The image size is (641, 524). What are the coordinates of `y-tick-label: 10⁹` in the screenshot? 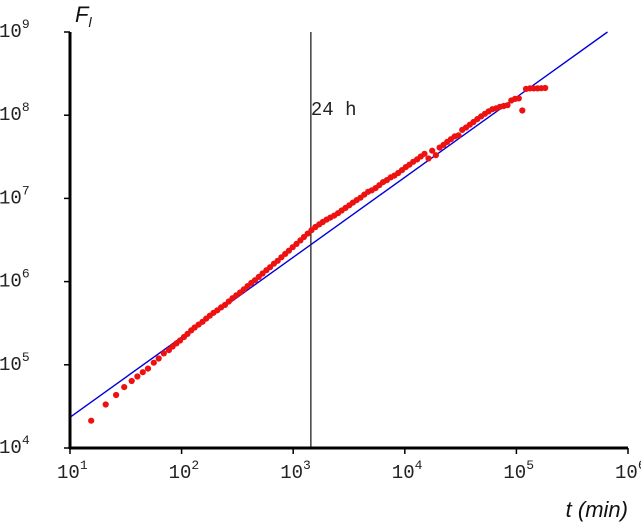 It's located at (15, 30).